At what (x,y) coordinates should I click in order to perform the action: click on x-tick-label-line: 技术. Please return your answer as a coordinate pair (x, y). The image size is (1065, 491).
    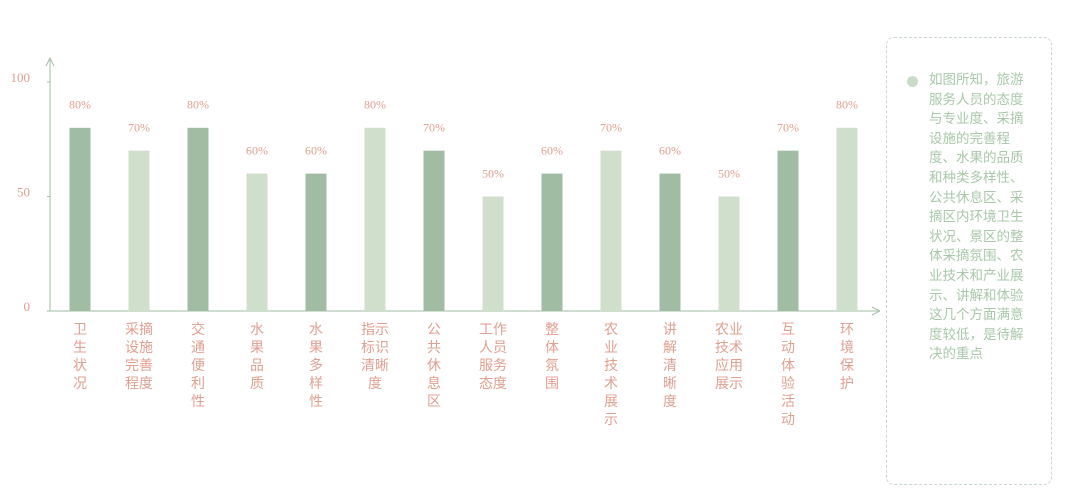
    Looking at the image, I should click on (729, 348).